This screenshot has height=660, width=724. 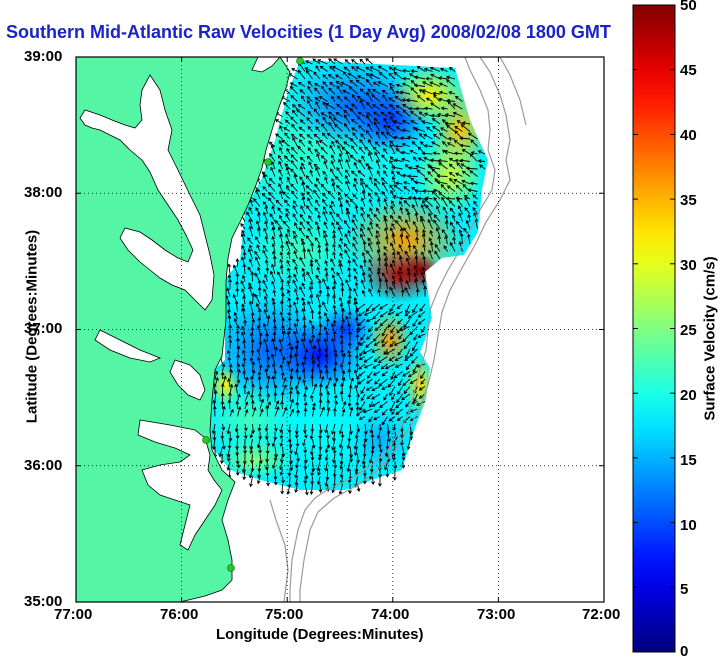 I want to click on y-tick-label: 38:00, so click(x=43, y=192).